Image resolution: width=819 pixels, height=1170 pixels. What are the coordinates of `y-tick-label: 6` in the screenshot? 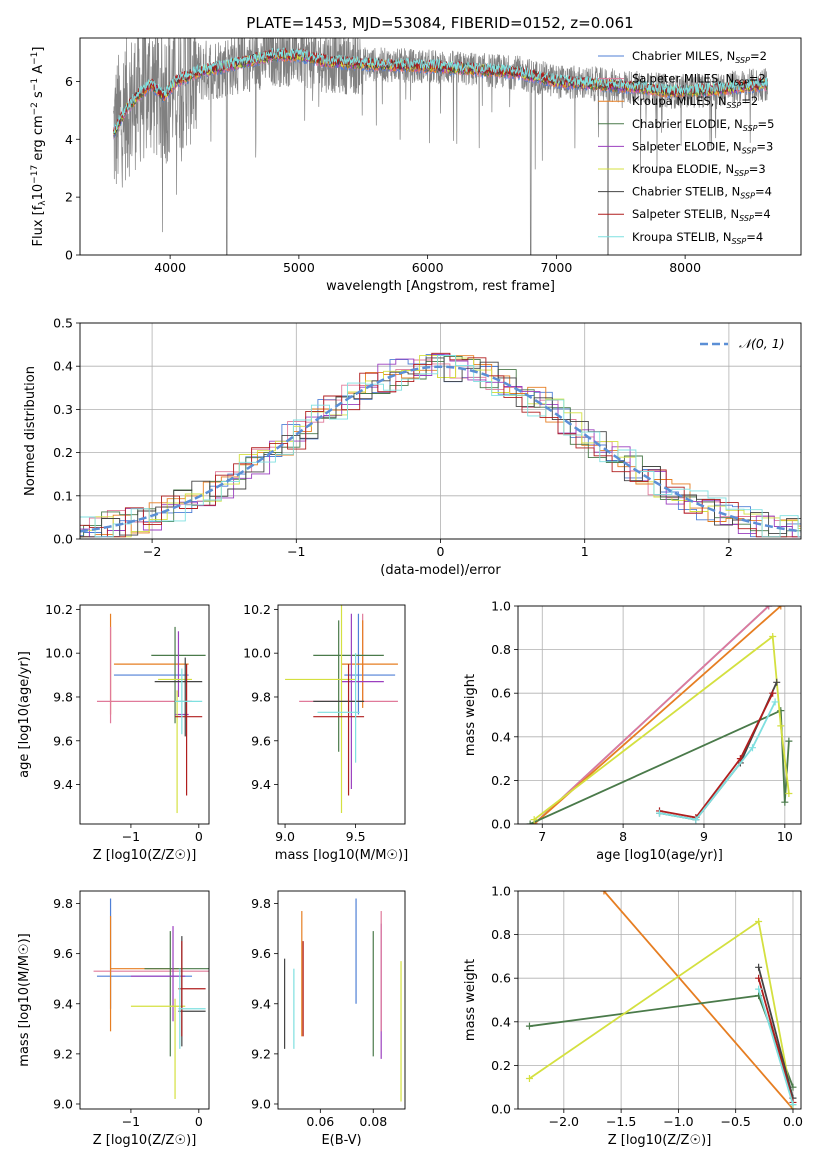 It's located at (69, 81).